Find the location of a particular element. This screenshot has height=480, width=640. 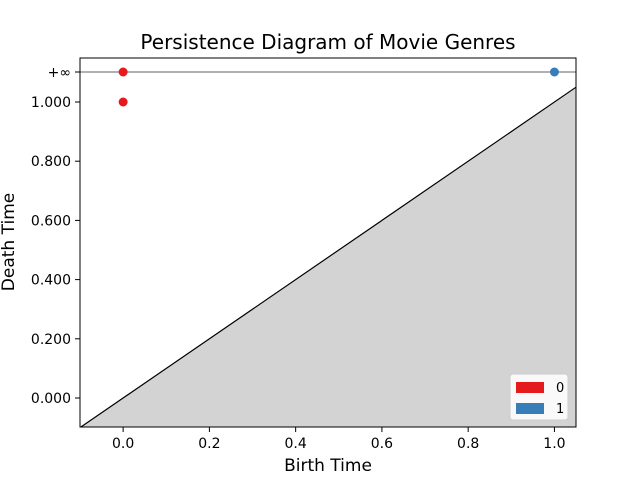

legend: 01 is located at coordinates (539, 397).